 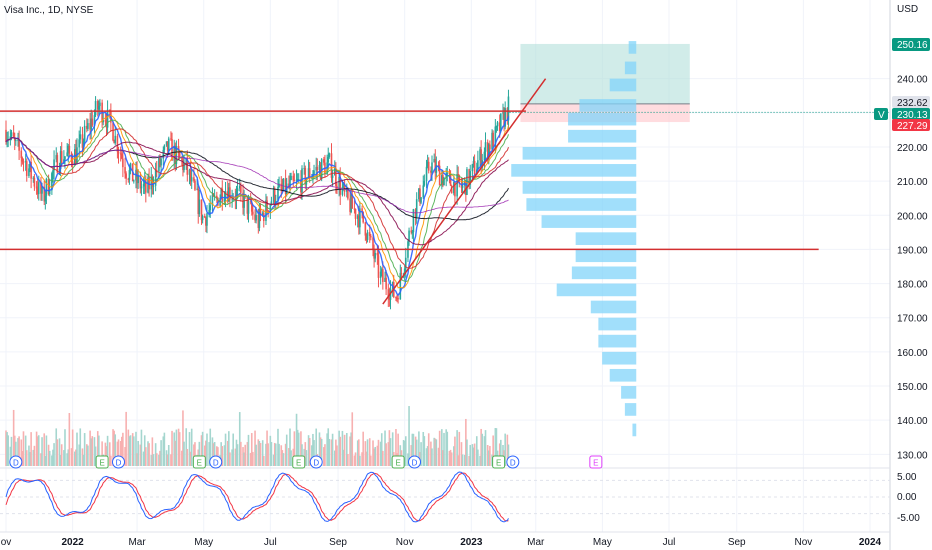 I want to click on earnings-marker-label: E, so click(x=298, y=463).